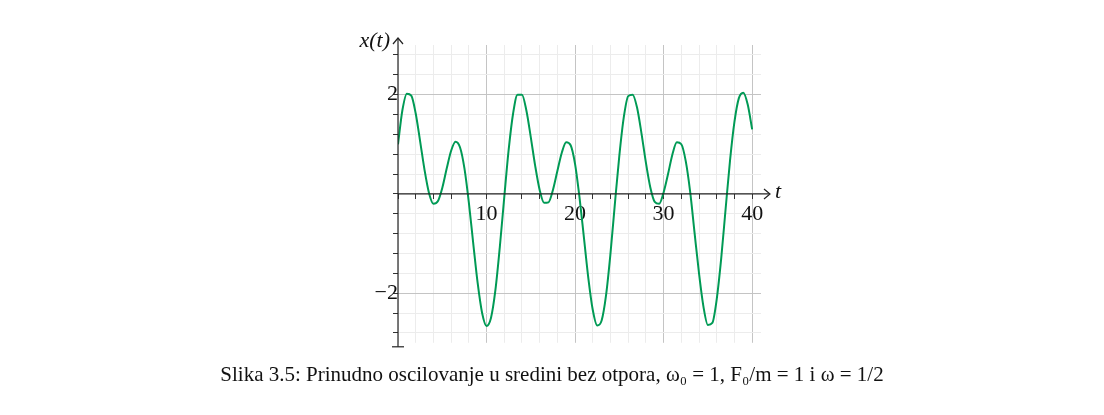  Describe the element at coordinates (663, 212) in the screenshot. I see `x-tick-label: 30` at that location.